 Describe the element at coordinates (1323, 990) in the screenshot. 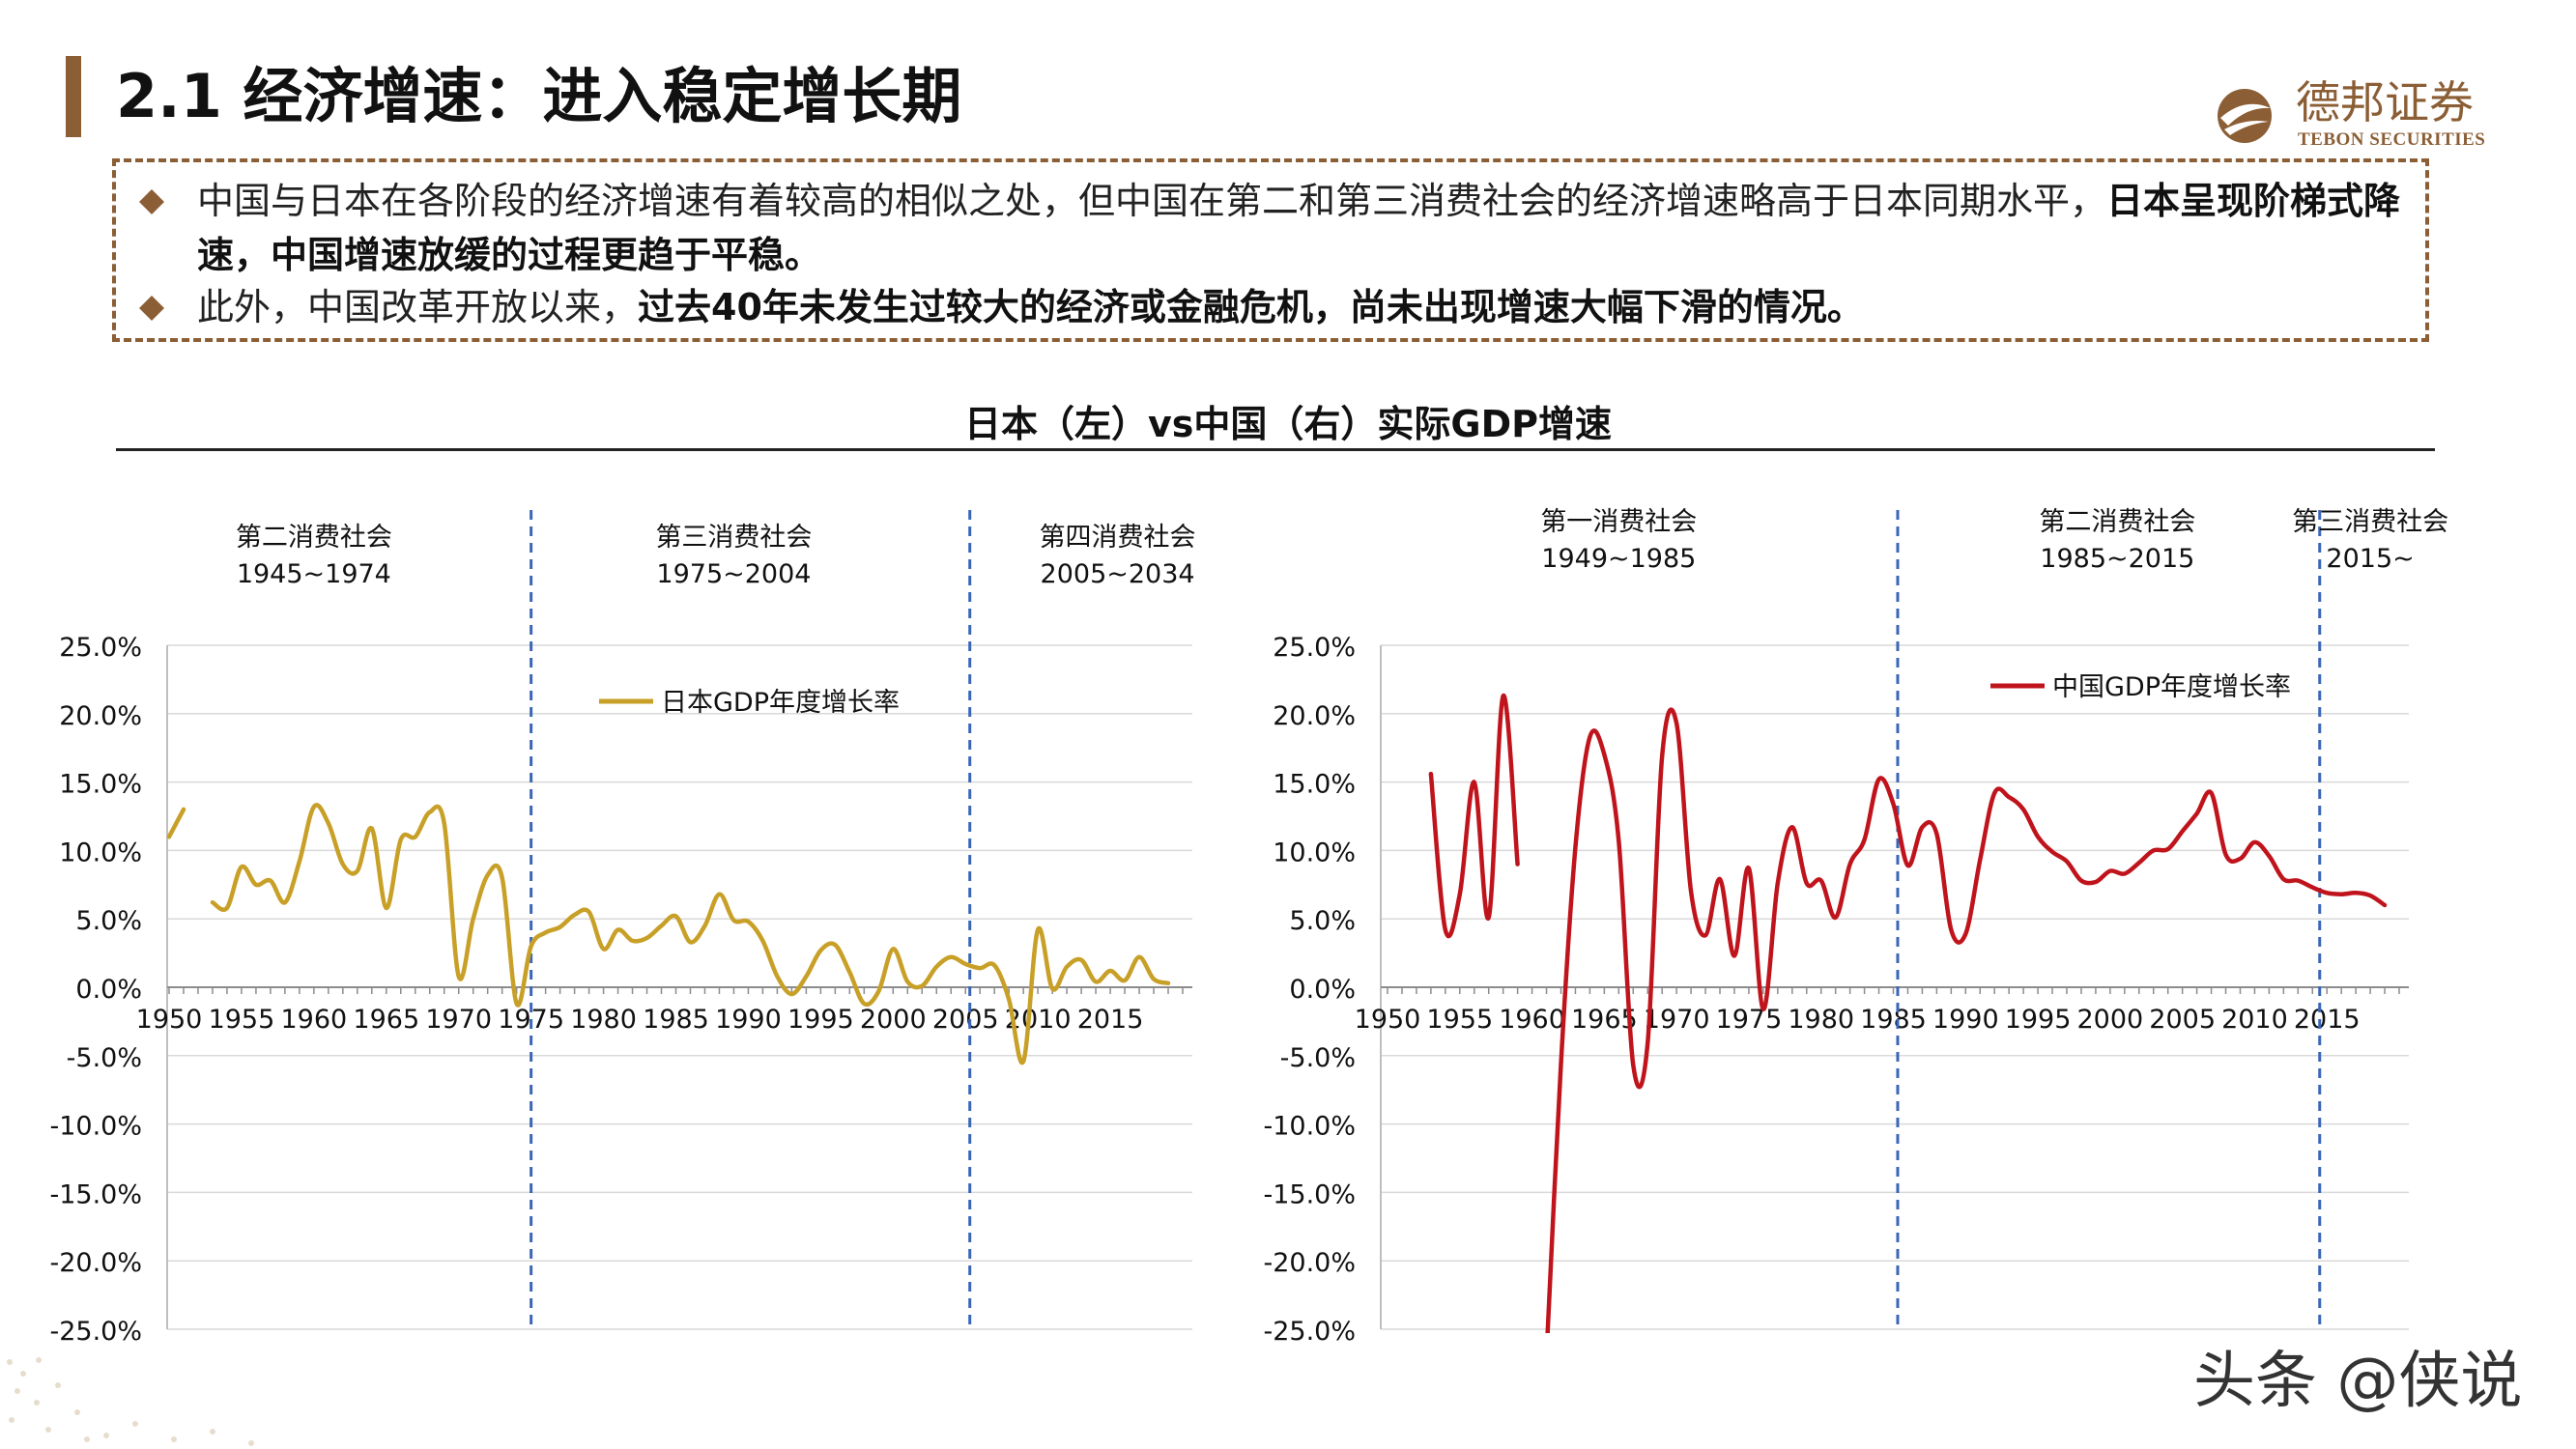

I see `china-ytick-label: 0.0%` at that location.